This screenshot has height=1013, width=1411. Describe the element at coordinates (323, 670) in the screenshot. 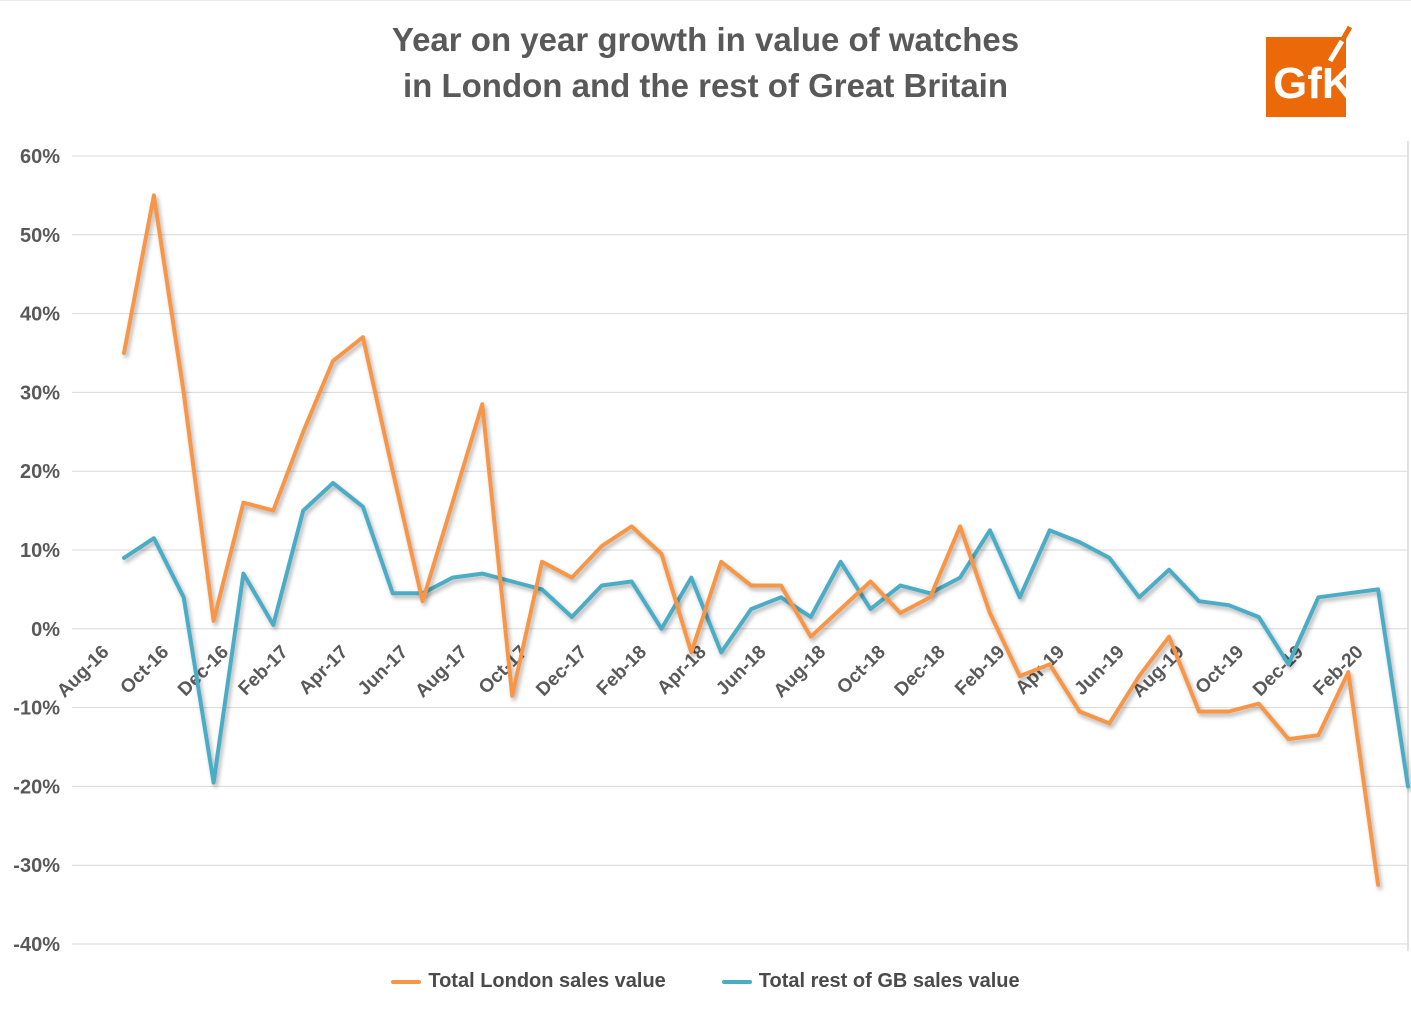

I see `x-tick-label: Apr-17` at that location.